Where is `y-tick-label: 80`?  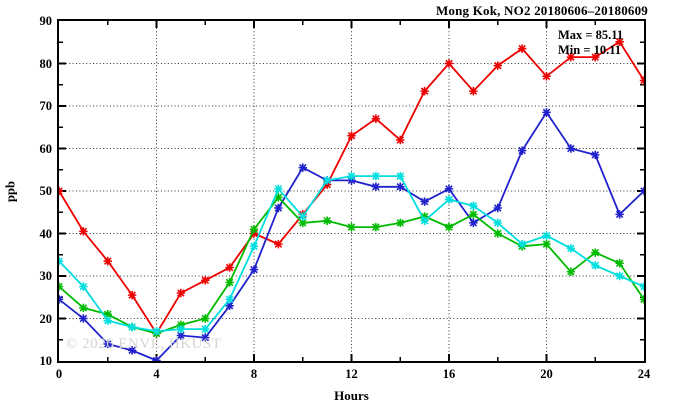
y-tick-label: 80 is located at coordinates (46, 63).